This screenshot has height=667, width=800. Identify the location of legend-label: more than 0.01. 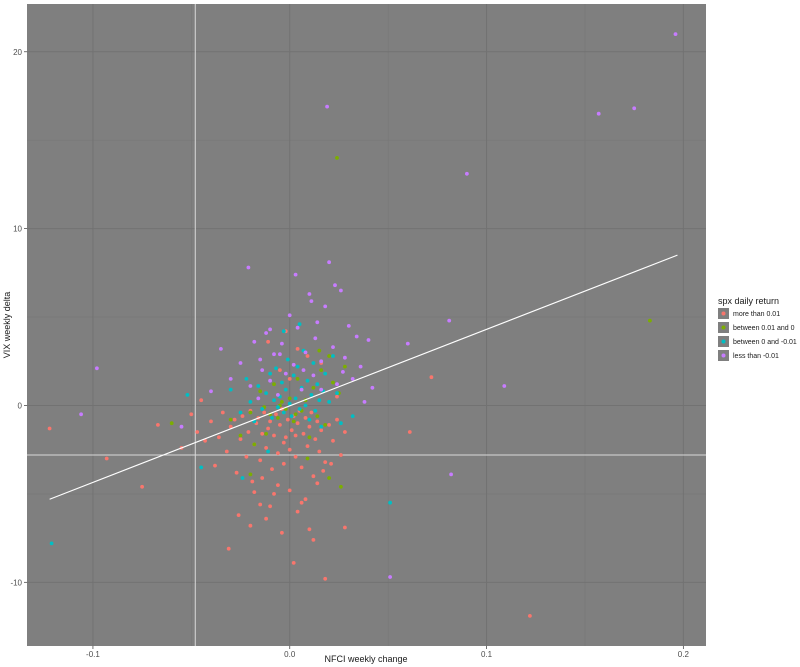
(756, 314).